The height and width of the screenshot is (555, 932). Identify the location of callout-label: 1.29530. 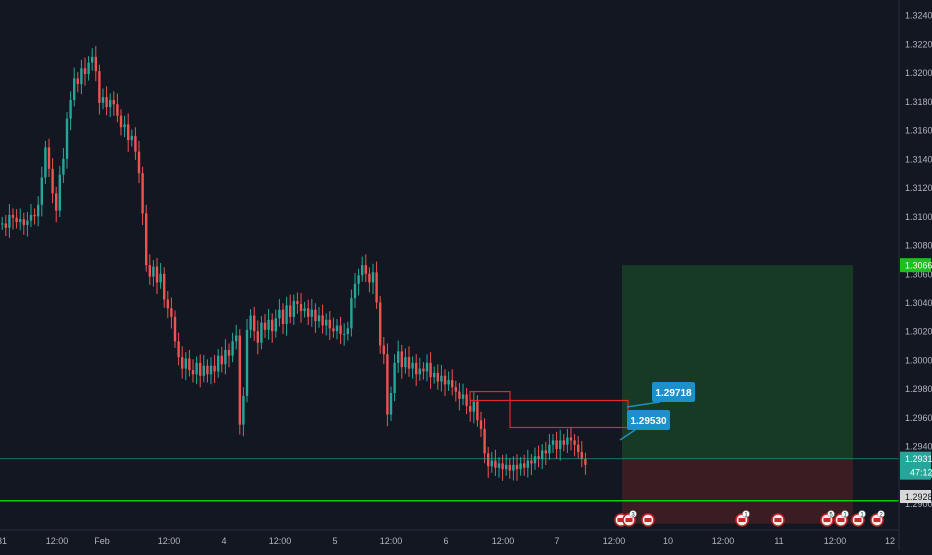
(648, 421).